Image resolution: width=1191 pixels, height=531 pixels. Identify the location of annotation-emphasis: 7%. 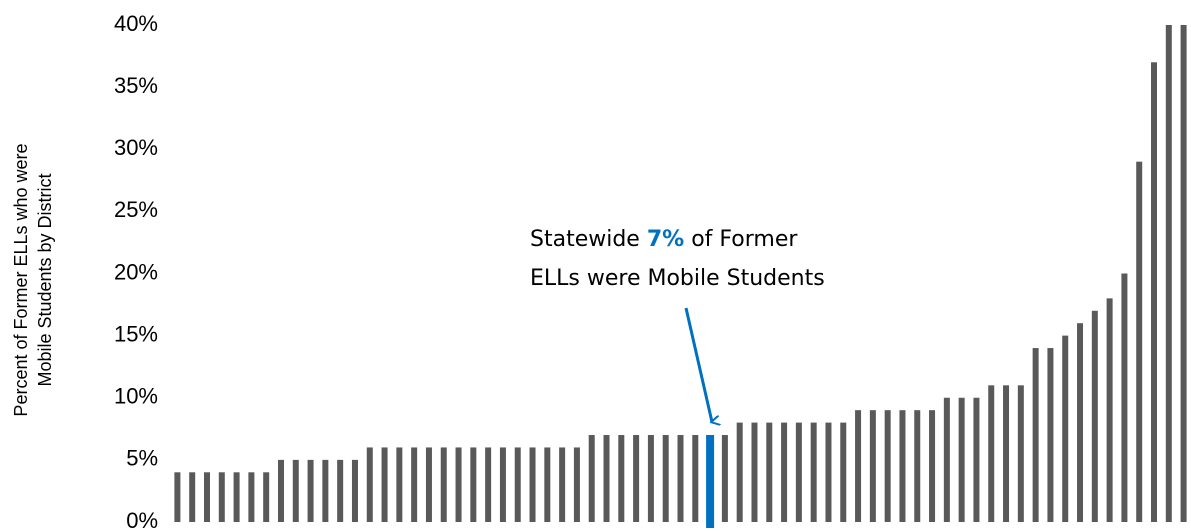
(665, 239).